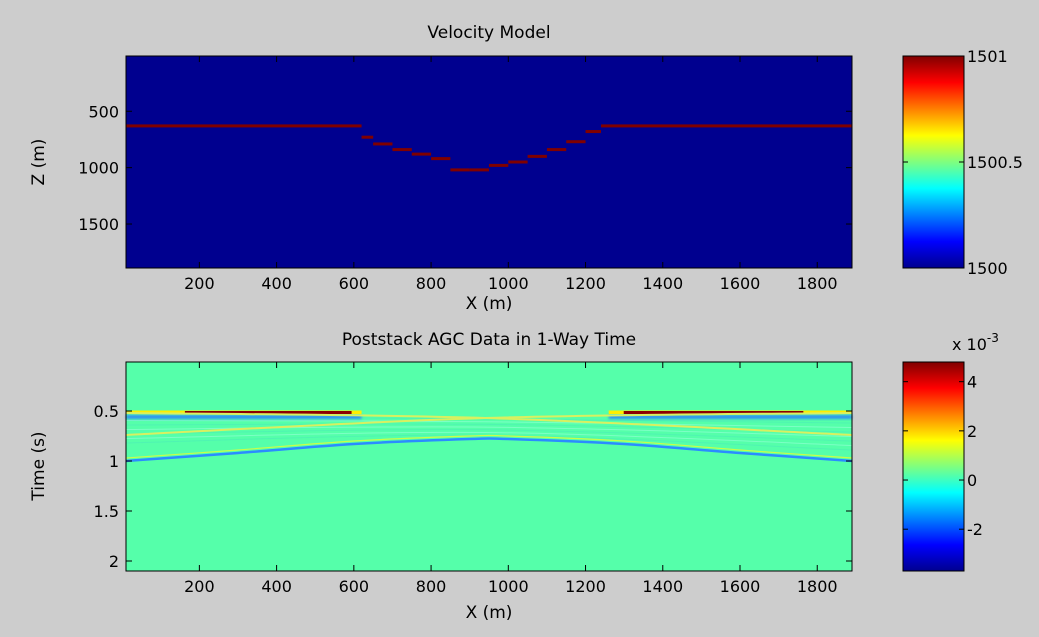  Describe the element at coordinates (969, 344) in the screenshot. I see `colorbar-exponent-base: x 10` at that location.